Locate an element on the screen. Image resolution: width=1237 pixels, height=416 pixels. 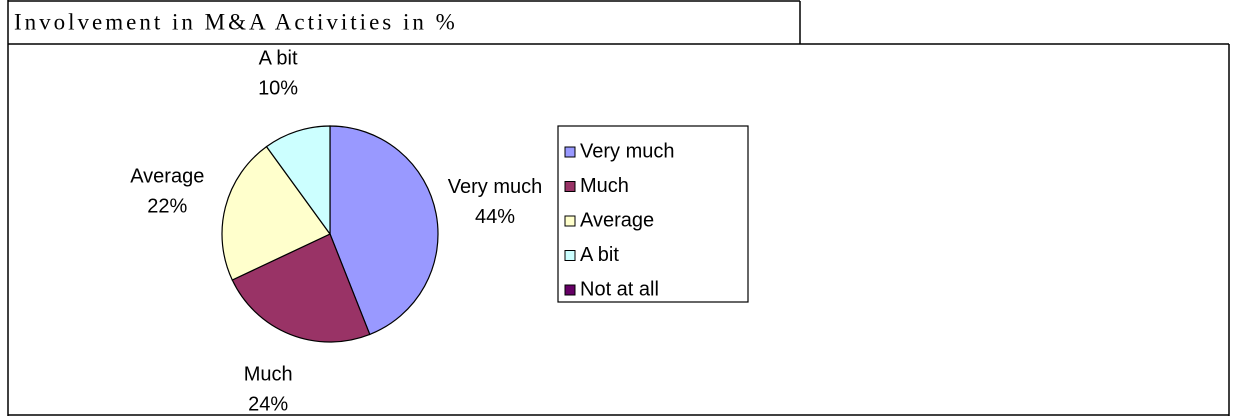
slice-value-label: 10% is located at coordinates (278, 89).